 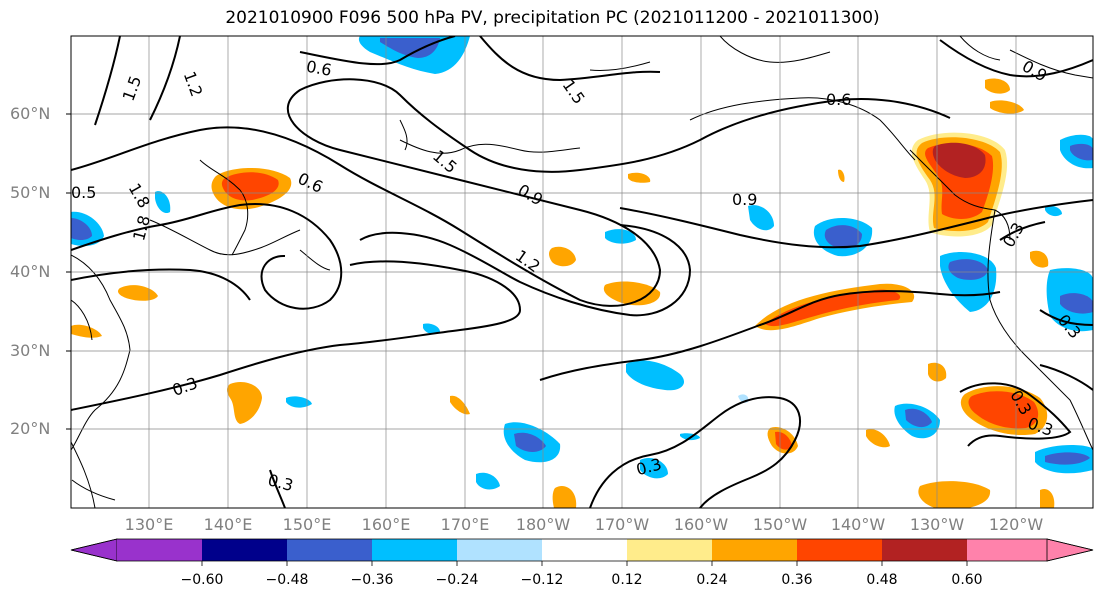 What do you see at coordinates (542, 580) in the screenshot?
I see `colorbar-tick-label: −0.12` at bounding box center [542, 580].